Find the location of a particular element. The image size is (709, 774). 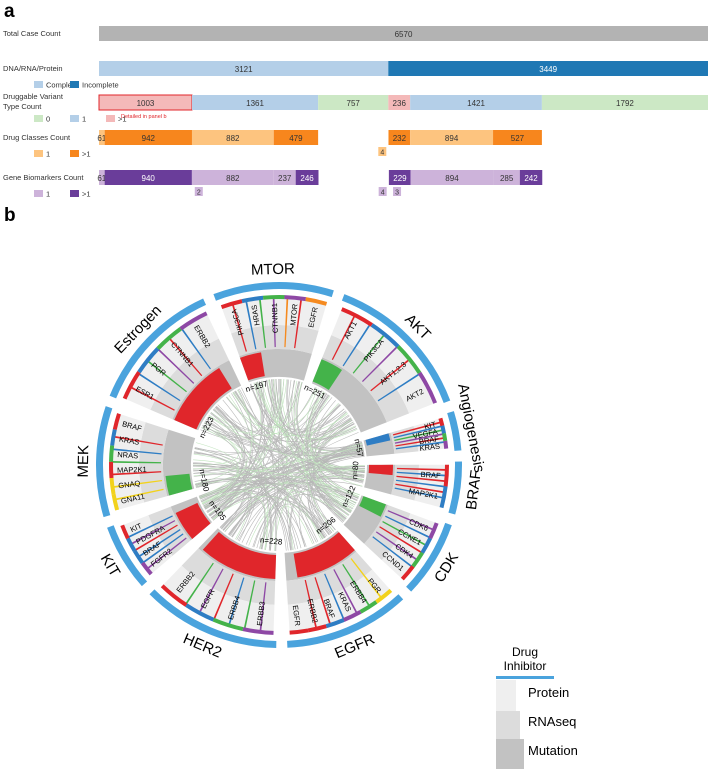

legend-label-protein: Protein is located at coordinates (548, 692).